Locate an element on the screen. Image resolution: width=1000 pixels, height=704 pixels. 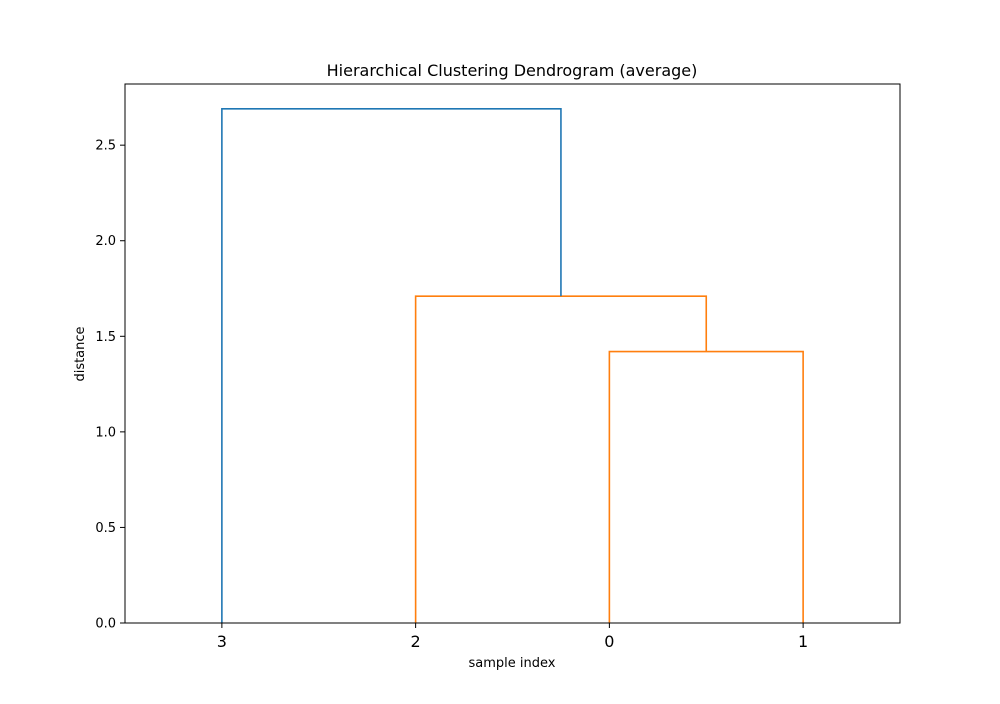
x-tick-label: 1 is located at coordinates (803, 641).